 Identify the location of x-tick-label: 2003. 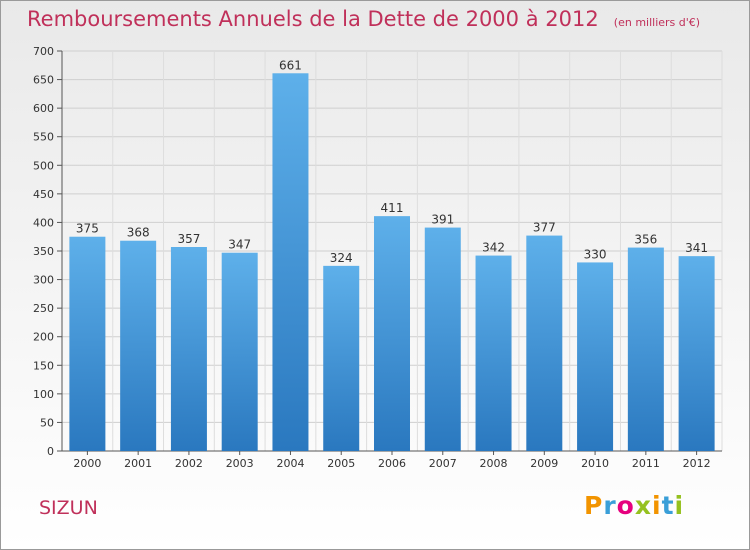
(240, 463).